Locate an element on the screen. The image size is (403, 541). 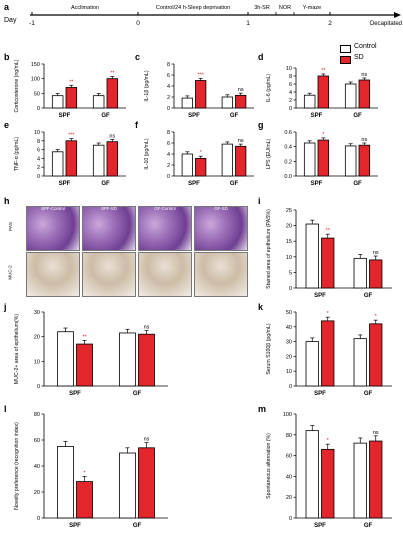
micrograph-muc2-gf-control is located at coordinates (165, 274).